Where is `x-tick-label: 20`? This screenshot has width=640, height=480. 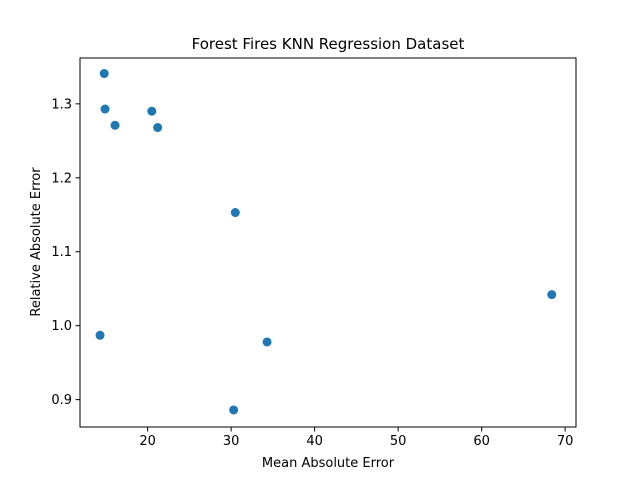
x-tick-label: 20 is located at coordinates (147, 441).